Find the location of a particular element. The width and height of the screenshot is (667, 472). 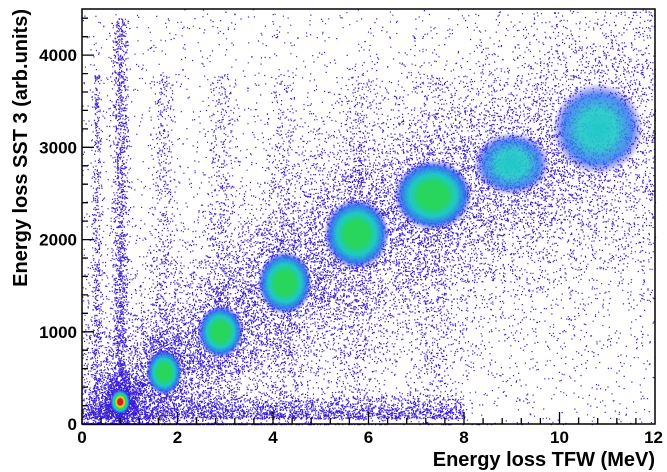

x-axis-title: Energy loss TFW (MeV) is located at coordinates (544, 460).